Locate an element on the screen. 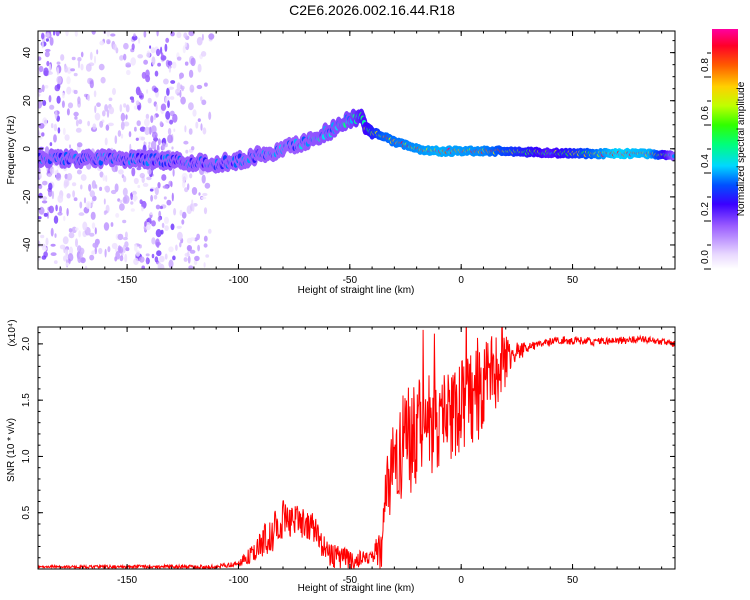 The image size is (750, 600). x-tick-label: -50 is located at coordinates (350, 580).